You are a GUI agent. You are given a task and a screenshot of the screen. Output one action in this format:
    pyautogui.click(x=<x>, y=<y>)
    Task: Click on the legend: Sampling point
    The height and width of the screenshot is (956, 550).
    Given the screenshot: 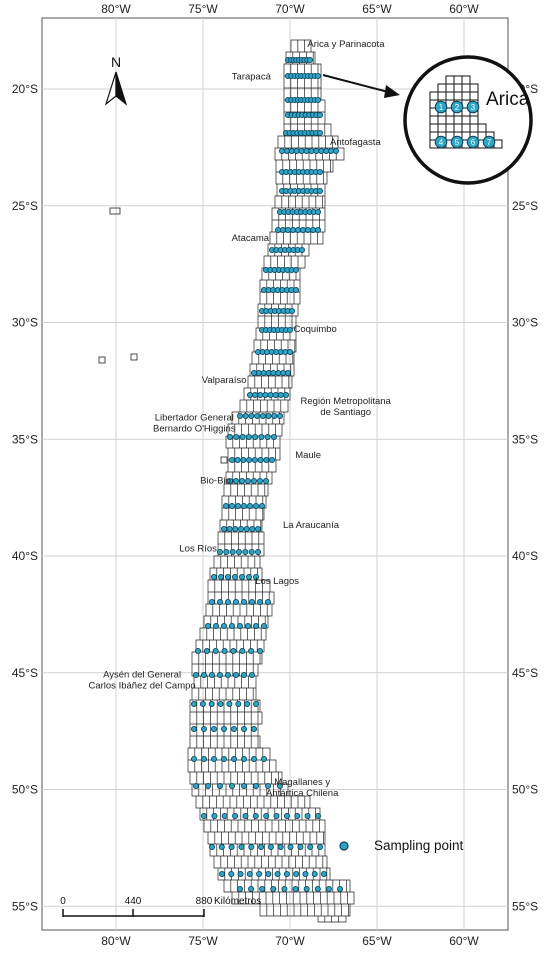 What is the action you would take?
    pyautogui.click(x=401, y=845)
    